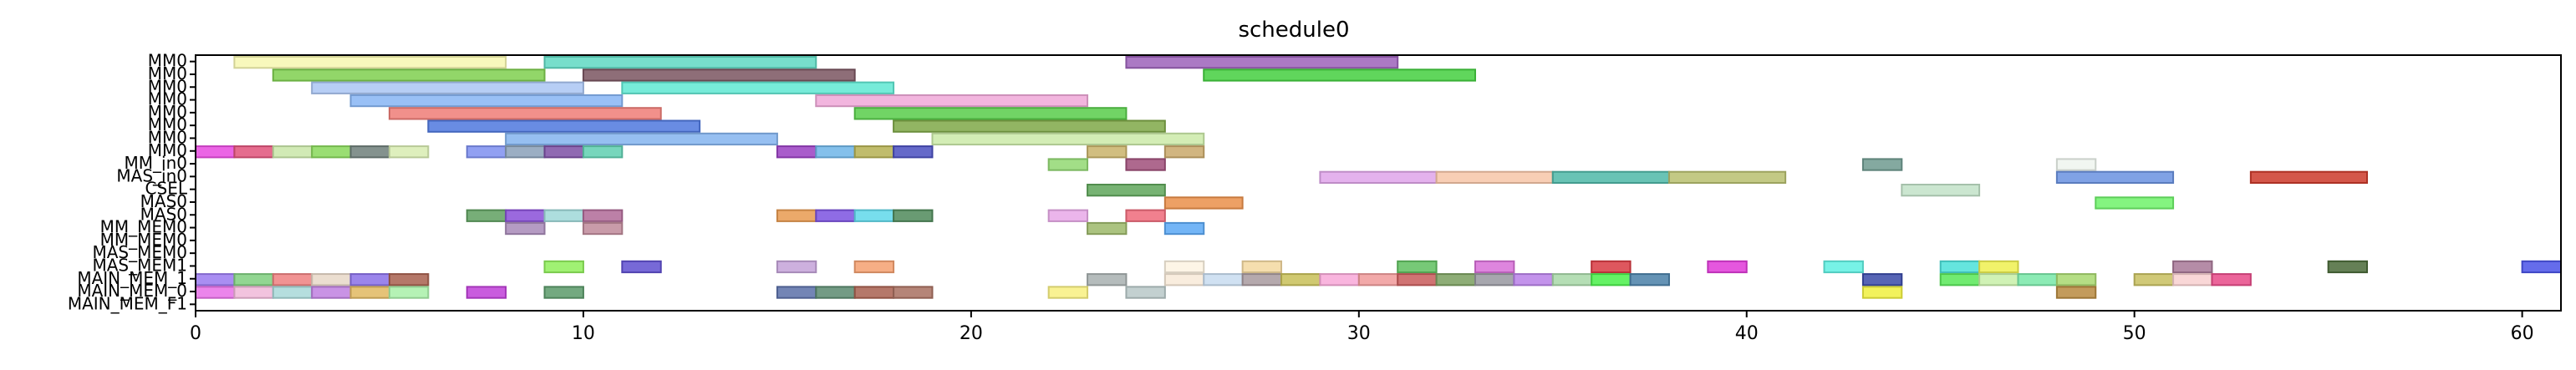 The width and height of the screenshot is (2576, 370). I want to click on x-tick-label: 50, so click(2134, 333).